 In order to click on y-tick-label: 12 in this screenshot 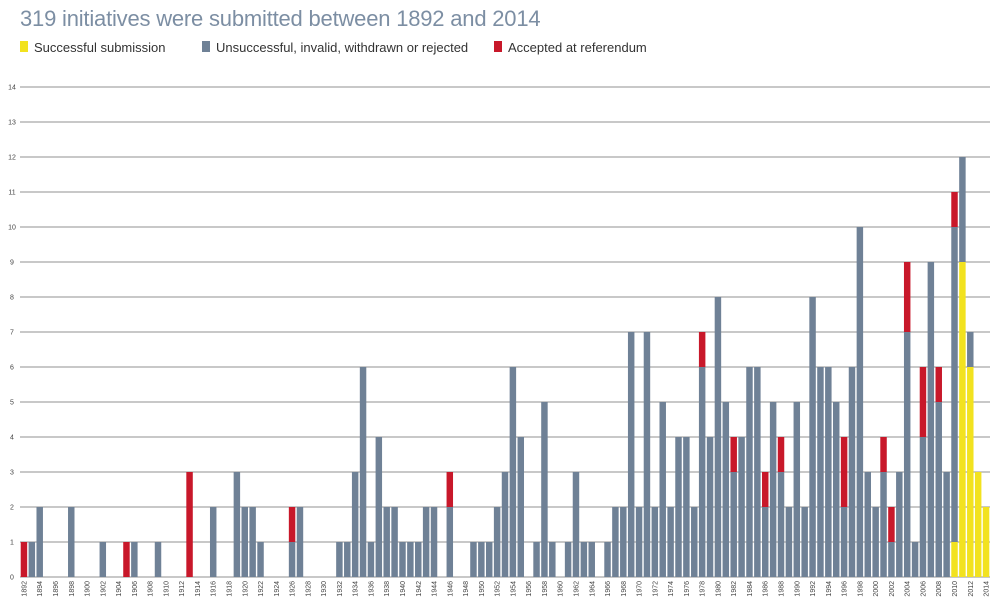, I will do `click(12, 158)`.